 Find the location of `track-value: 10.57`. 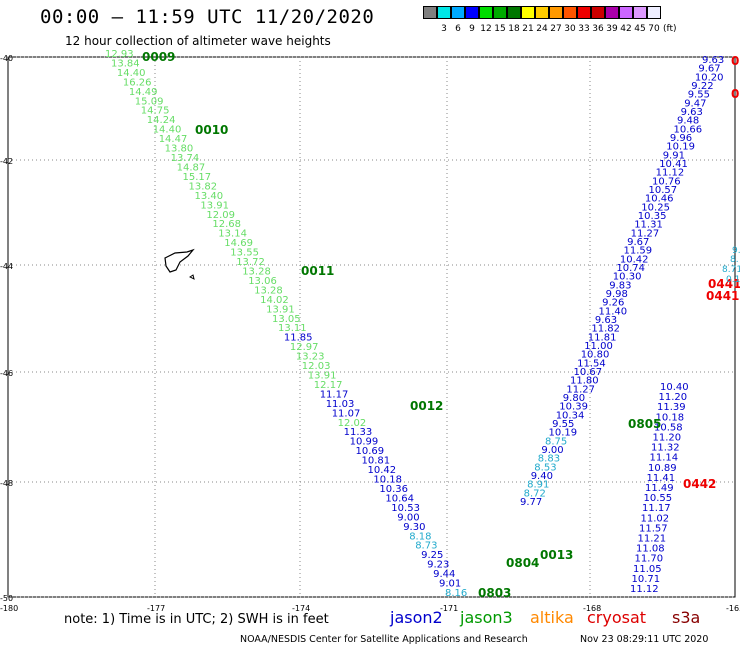

track-value: 10.57 is located at coordinates (663, 190).